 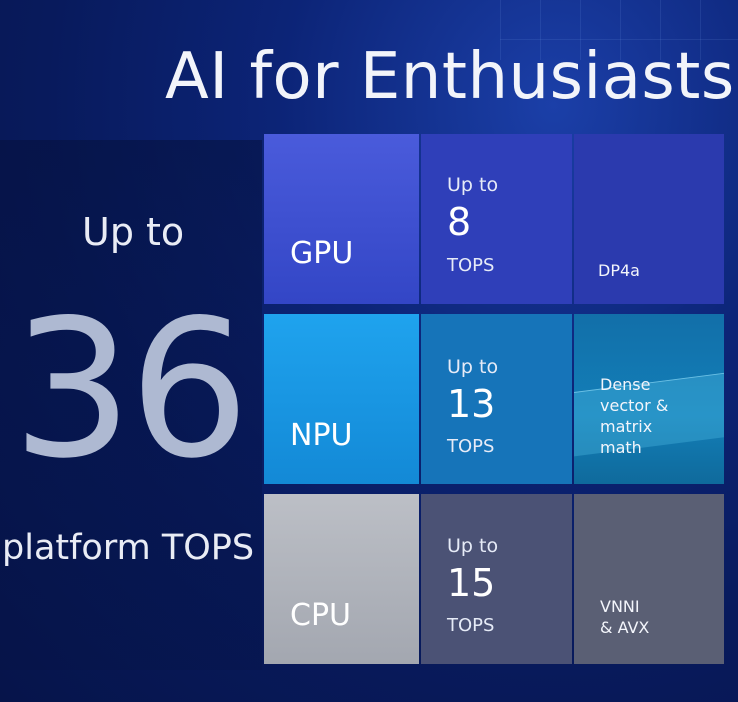 What do you see at coordinates (624, 617) in the screenshot?
I see `cpu-feature: VNNI & AVX` at bounding box center [624, 617].